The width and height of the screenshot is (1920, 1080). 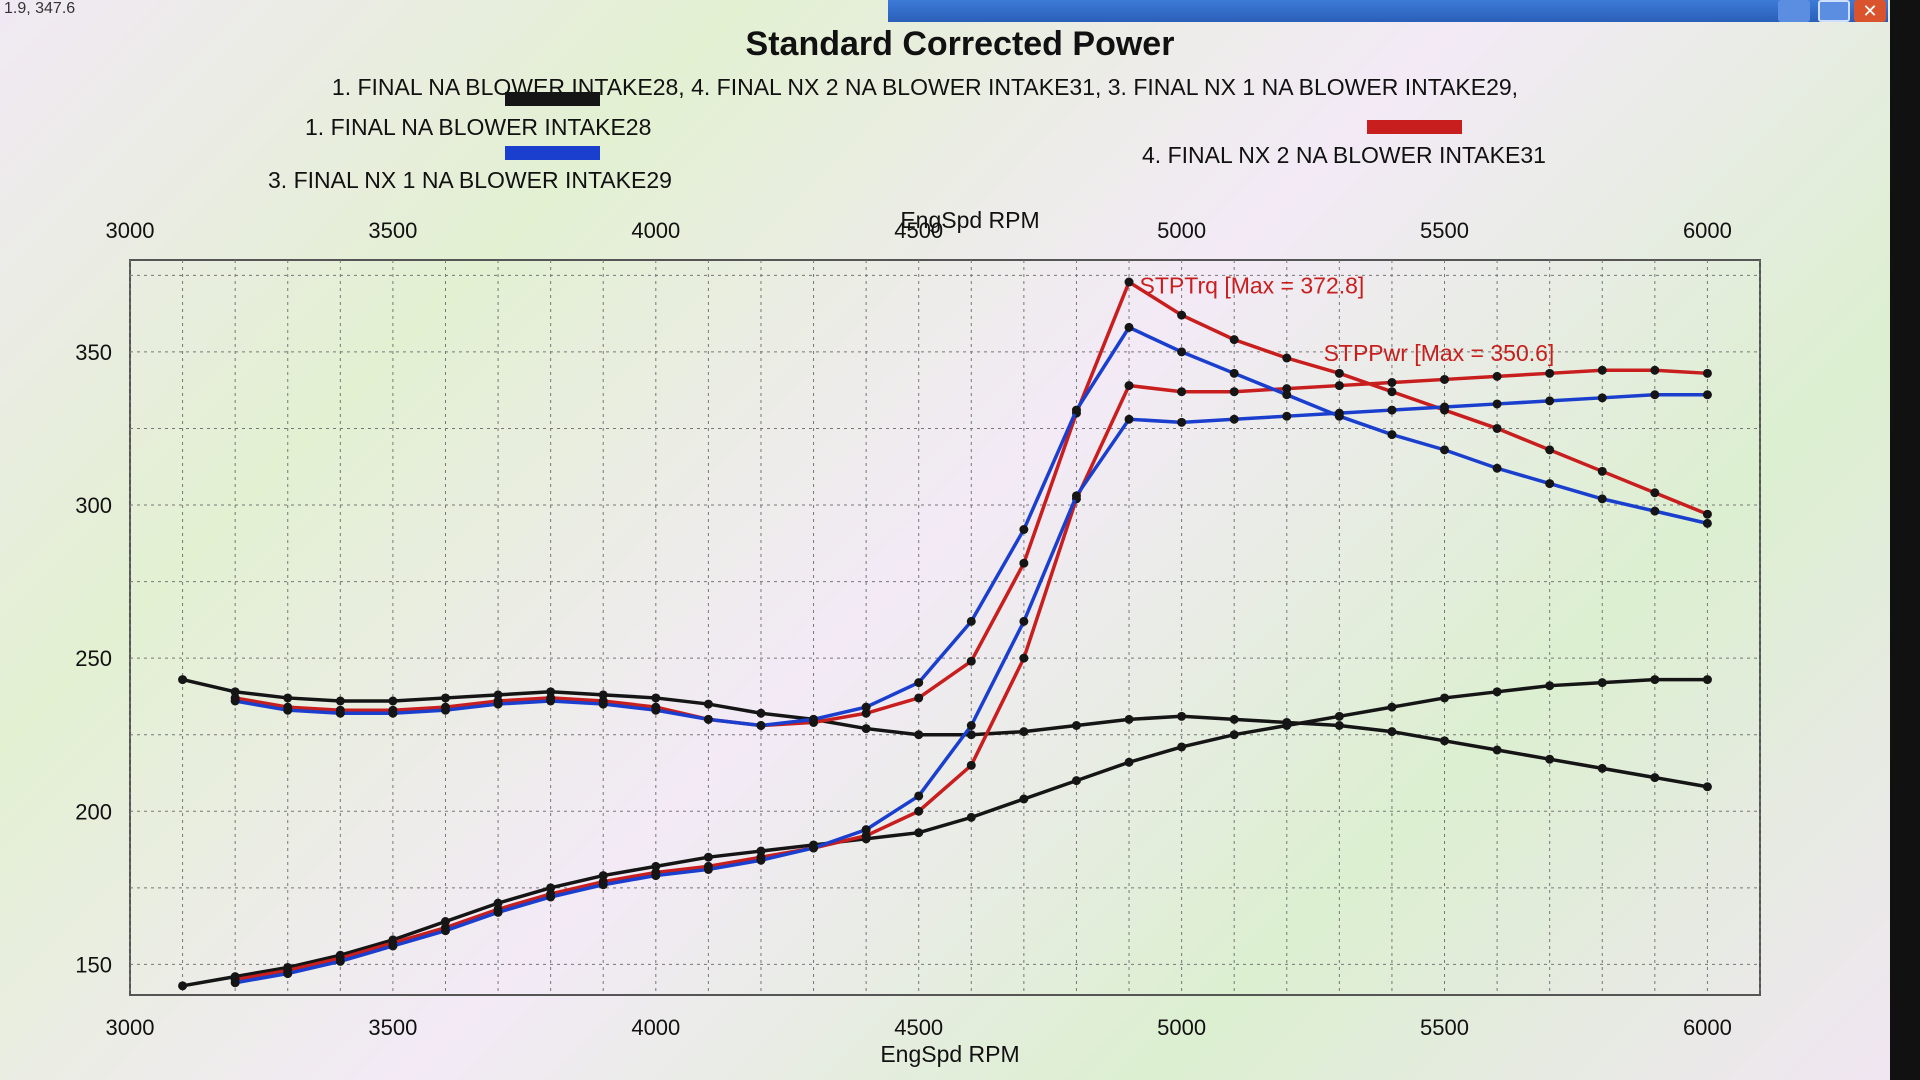 I want to click on minimize-button, so click(x=1794, y=11).